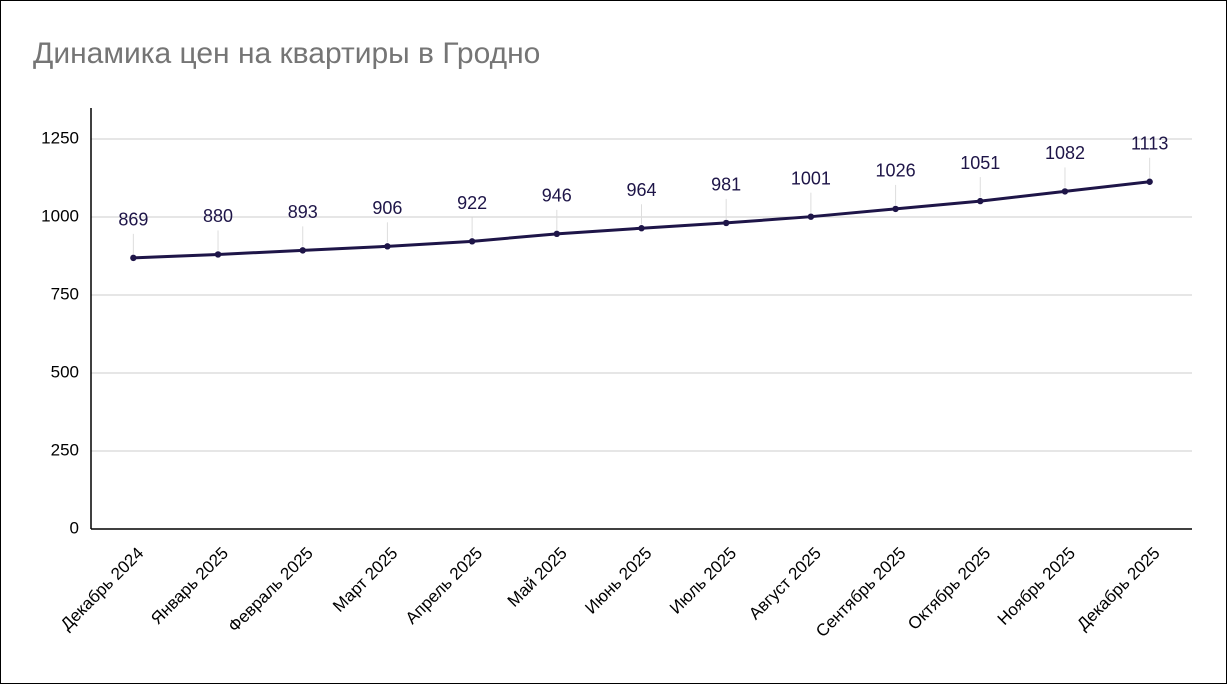  I want to click on y-tick-label: 1250, so click(60, 137).